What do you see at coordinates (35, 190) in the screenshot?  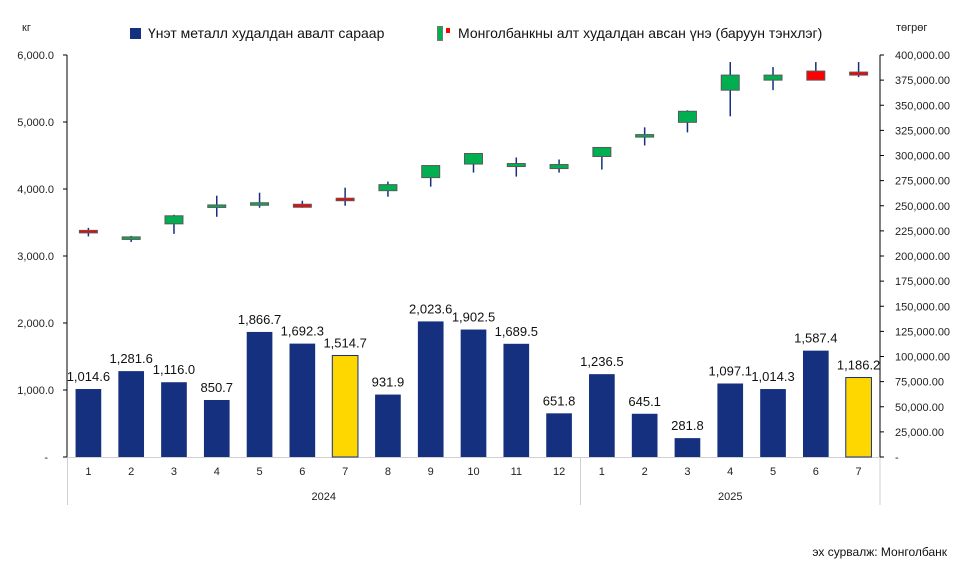 I see `left-axis-tick-label: 4,000.0` at bounding box center [35, 190].